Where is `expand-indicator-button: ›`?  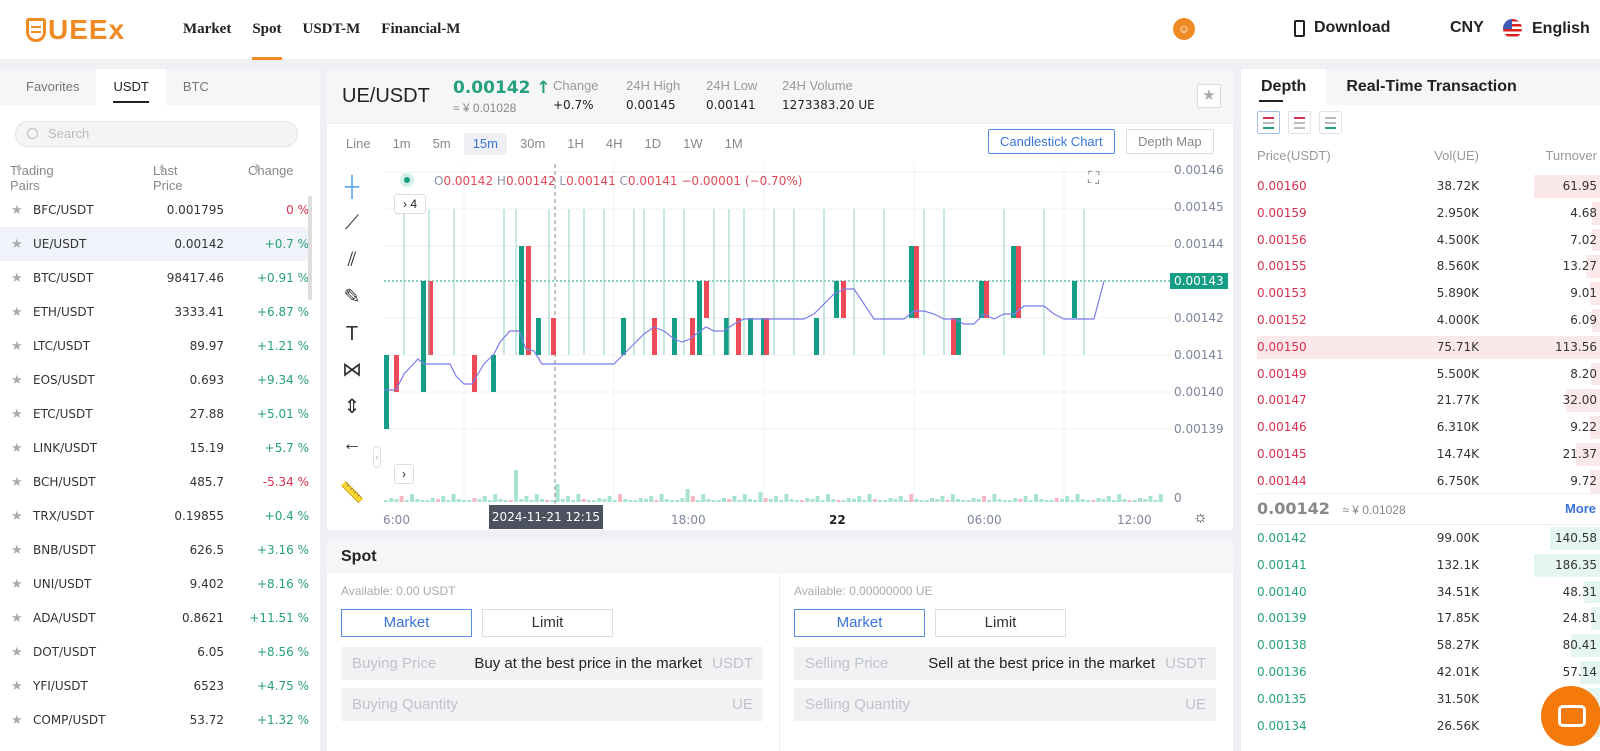 expand-indicator-button: › is located at coordinates (404, 474).